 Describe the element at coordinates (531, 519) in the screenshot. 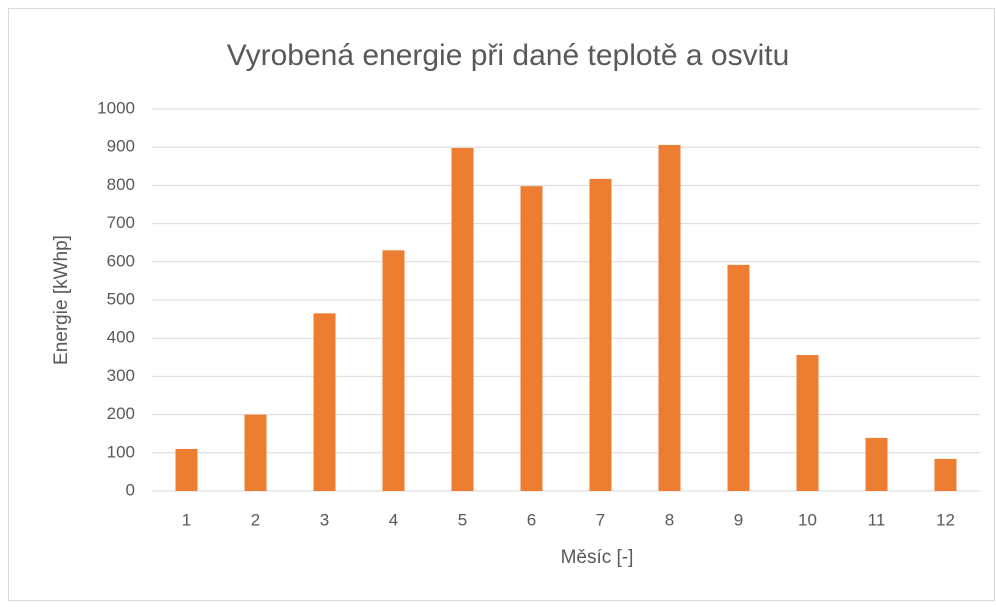

I see `x-tick-label: 6` at that location.